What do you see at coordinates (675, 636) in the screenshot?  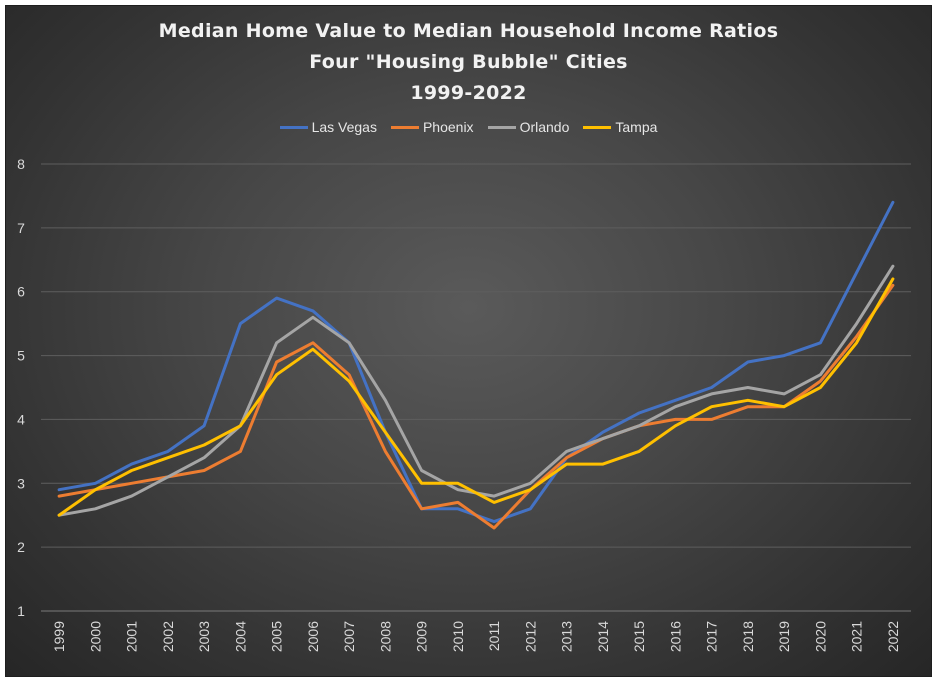 I see `x-tick-label-2016: 2016` at bounding box center [675, 636].